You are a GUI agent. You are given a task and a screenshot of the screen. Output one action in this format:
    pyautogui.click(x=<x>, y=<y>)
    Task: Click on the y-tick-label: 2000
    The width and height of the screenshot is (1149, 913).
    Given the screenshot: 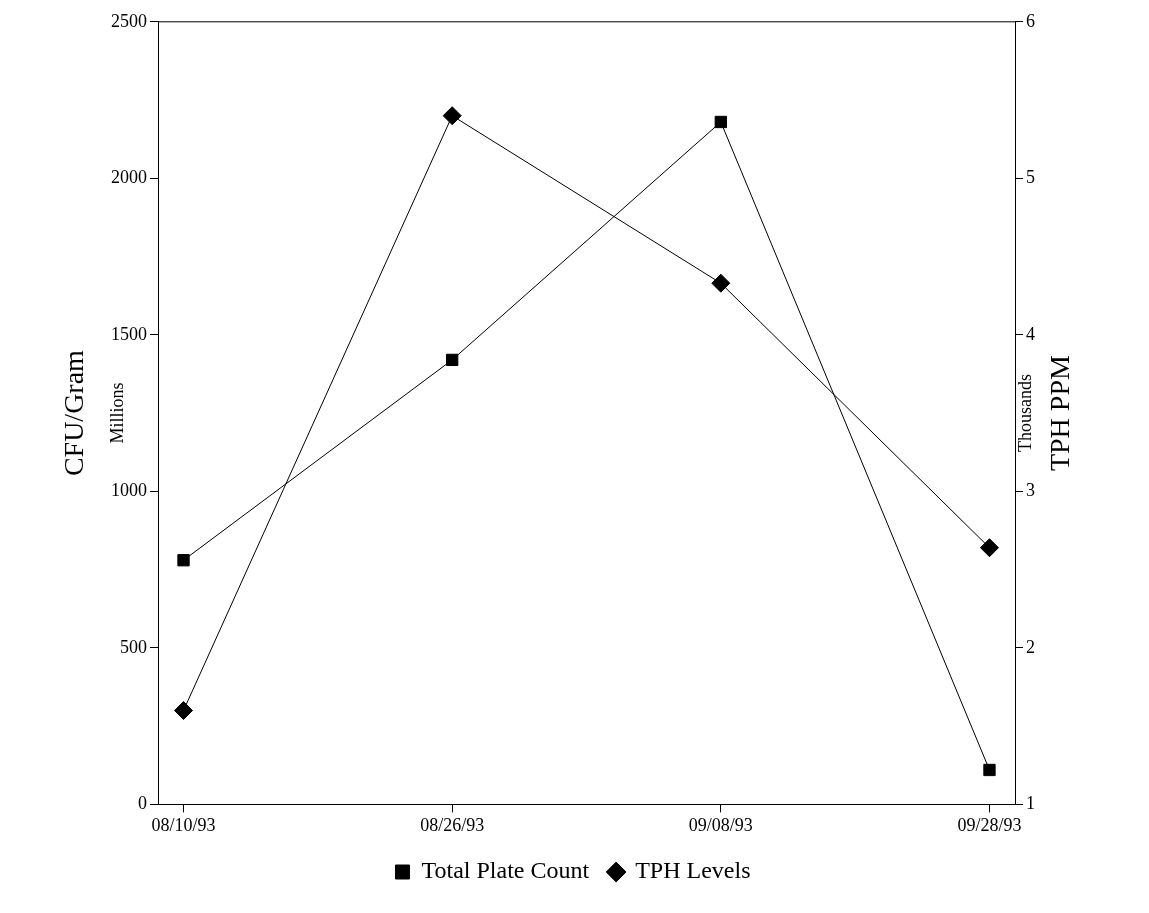 What is the action you would take?
    pyautogui.click(x=129, y=177)
    